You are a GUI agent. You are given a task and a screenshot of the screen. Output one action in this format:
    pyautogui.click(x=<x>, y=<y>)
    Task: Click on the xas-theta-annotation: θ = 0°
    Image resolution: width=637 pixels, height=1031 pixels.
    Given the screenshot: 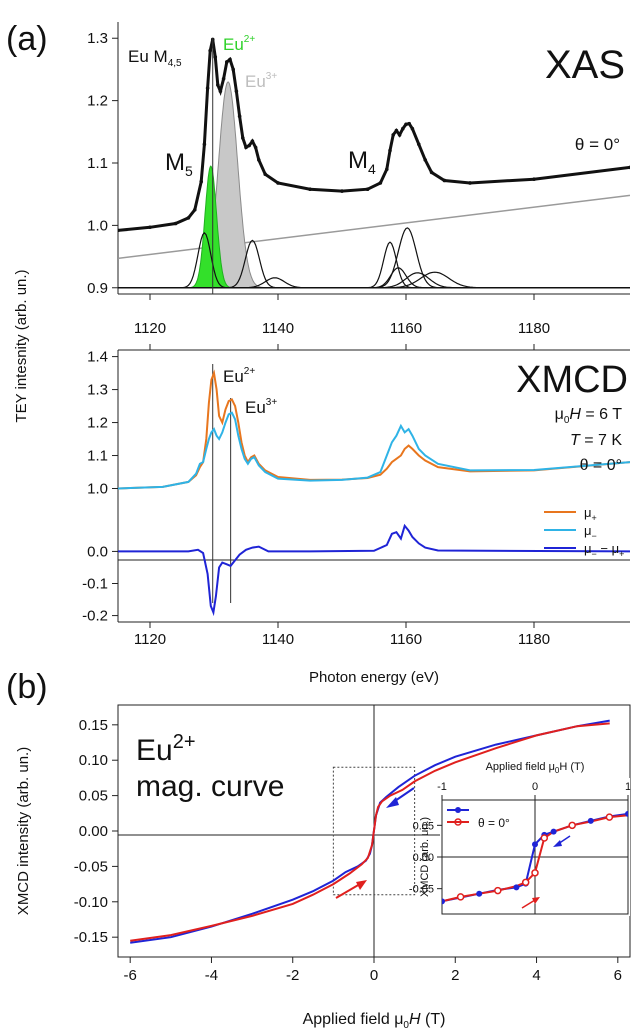 What is the action you would take?
    pyautogui.click(x=597, y=144)
    